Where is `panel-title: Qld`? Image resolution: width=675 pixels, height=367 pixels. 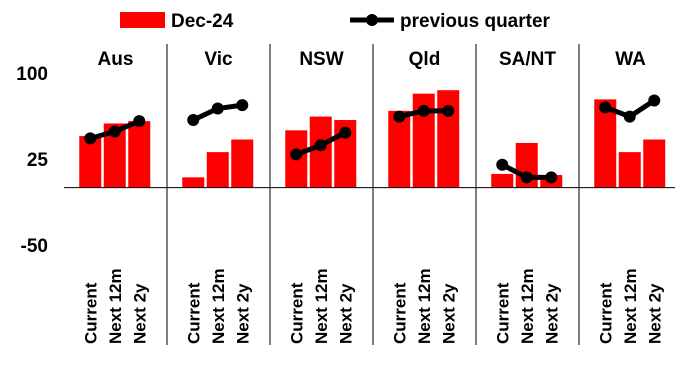
panel-title: Qld is located at coordinates (425, 59).